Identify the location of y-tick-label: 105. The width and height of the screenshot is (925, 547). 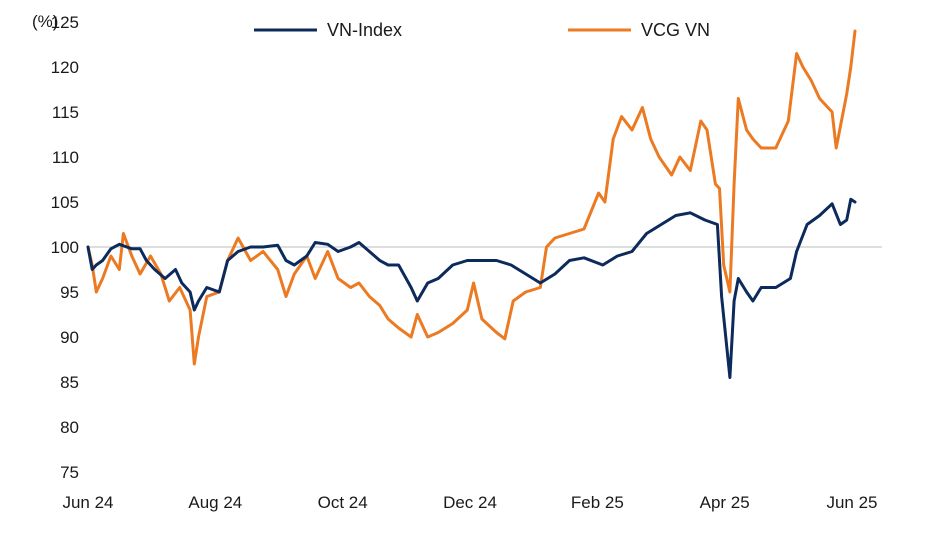
(65, 202).